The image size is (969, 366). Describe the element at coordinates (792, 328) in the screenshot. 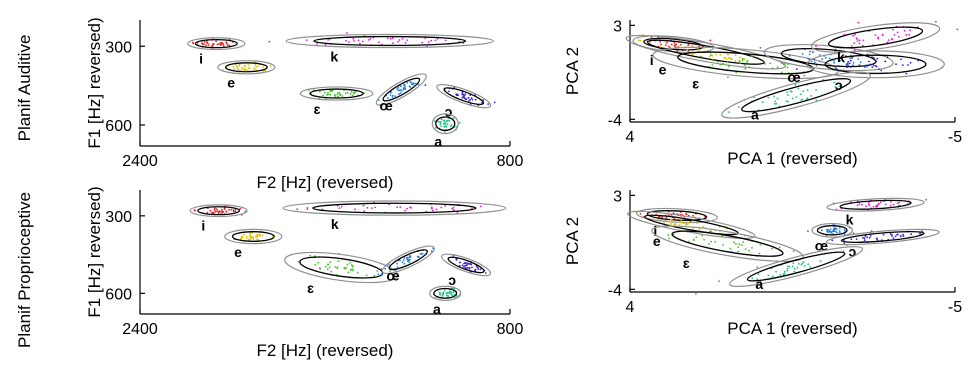

I see `x-axis-label: PCA 1 (reversed)` at that location.